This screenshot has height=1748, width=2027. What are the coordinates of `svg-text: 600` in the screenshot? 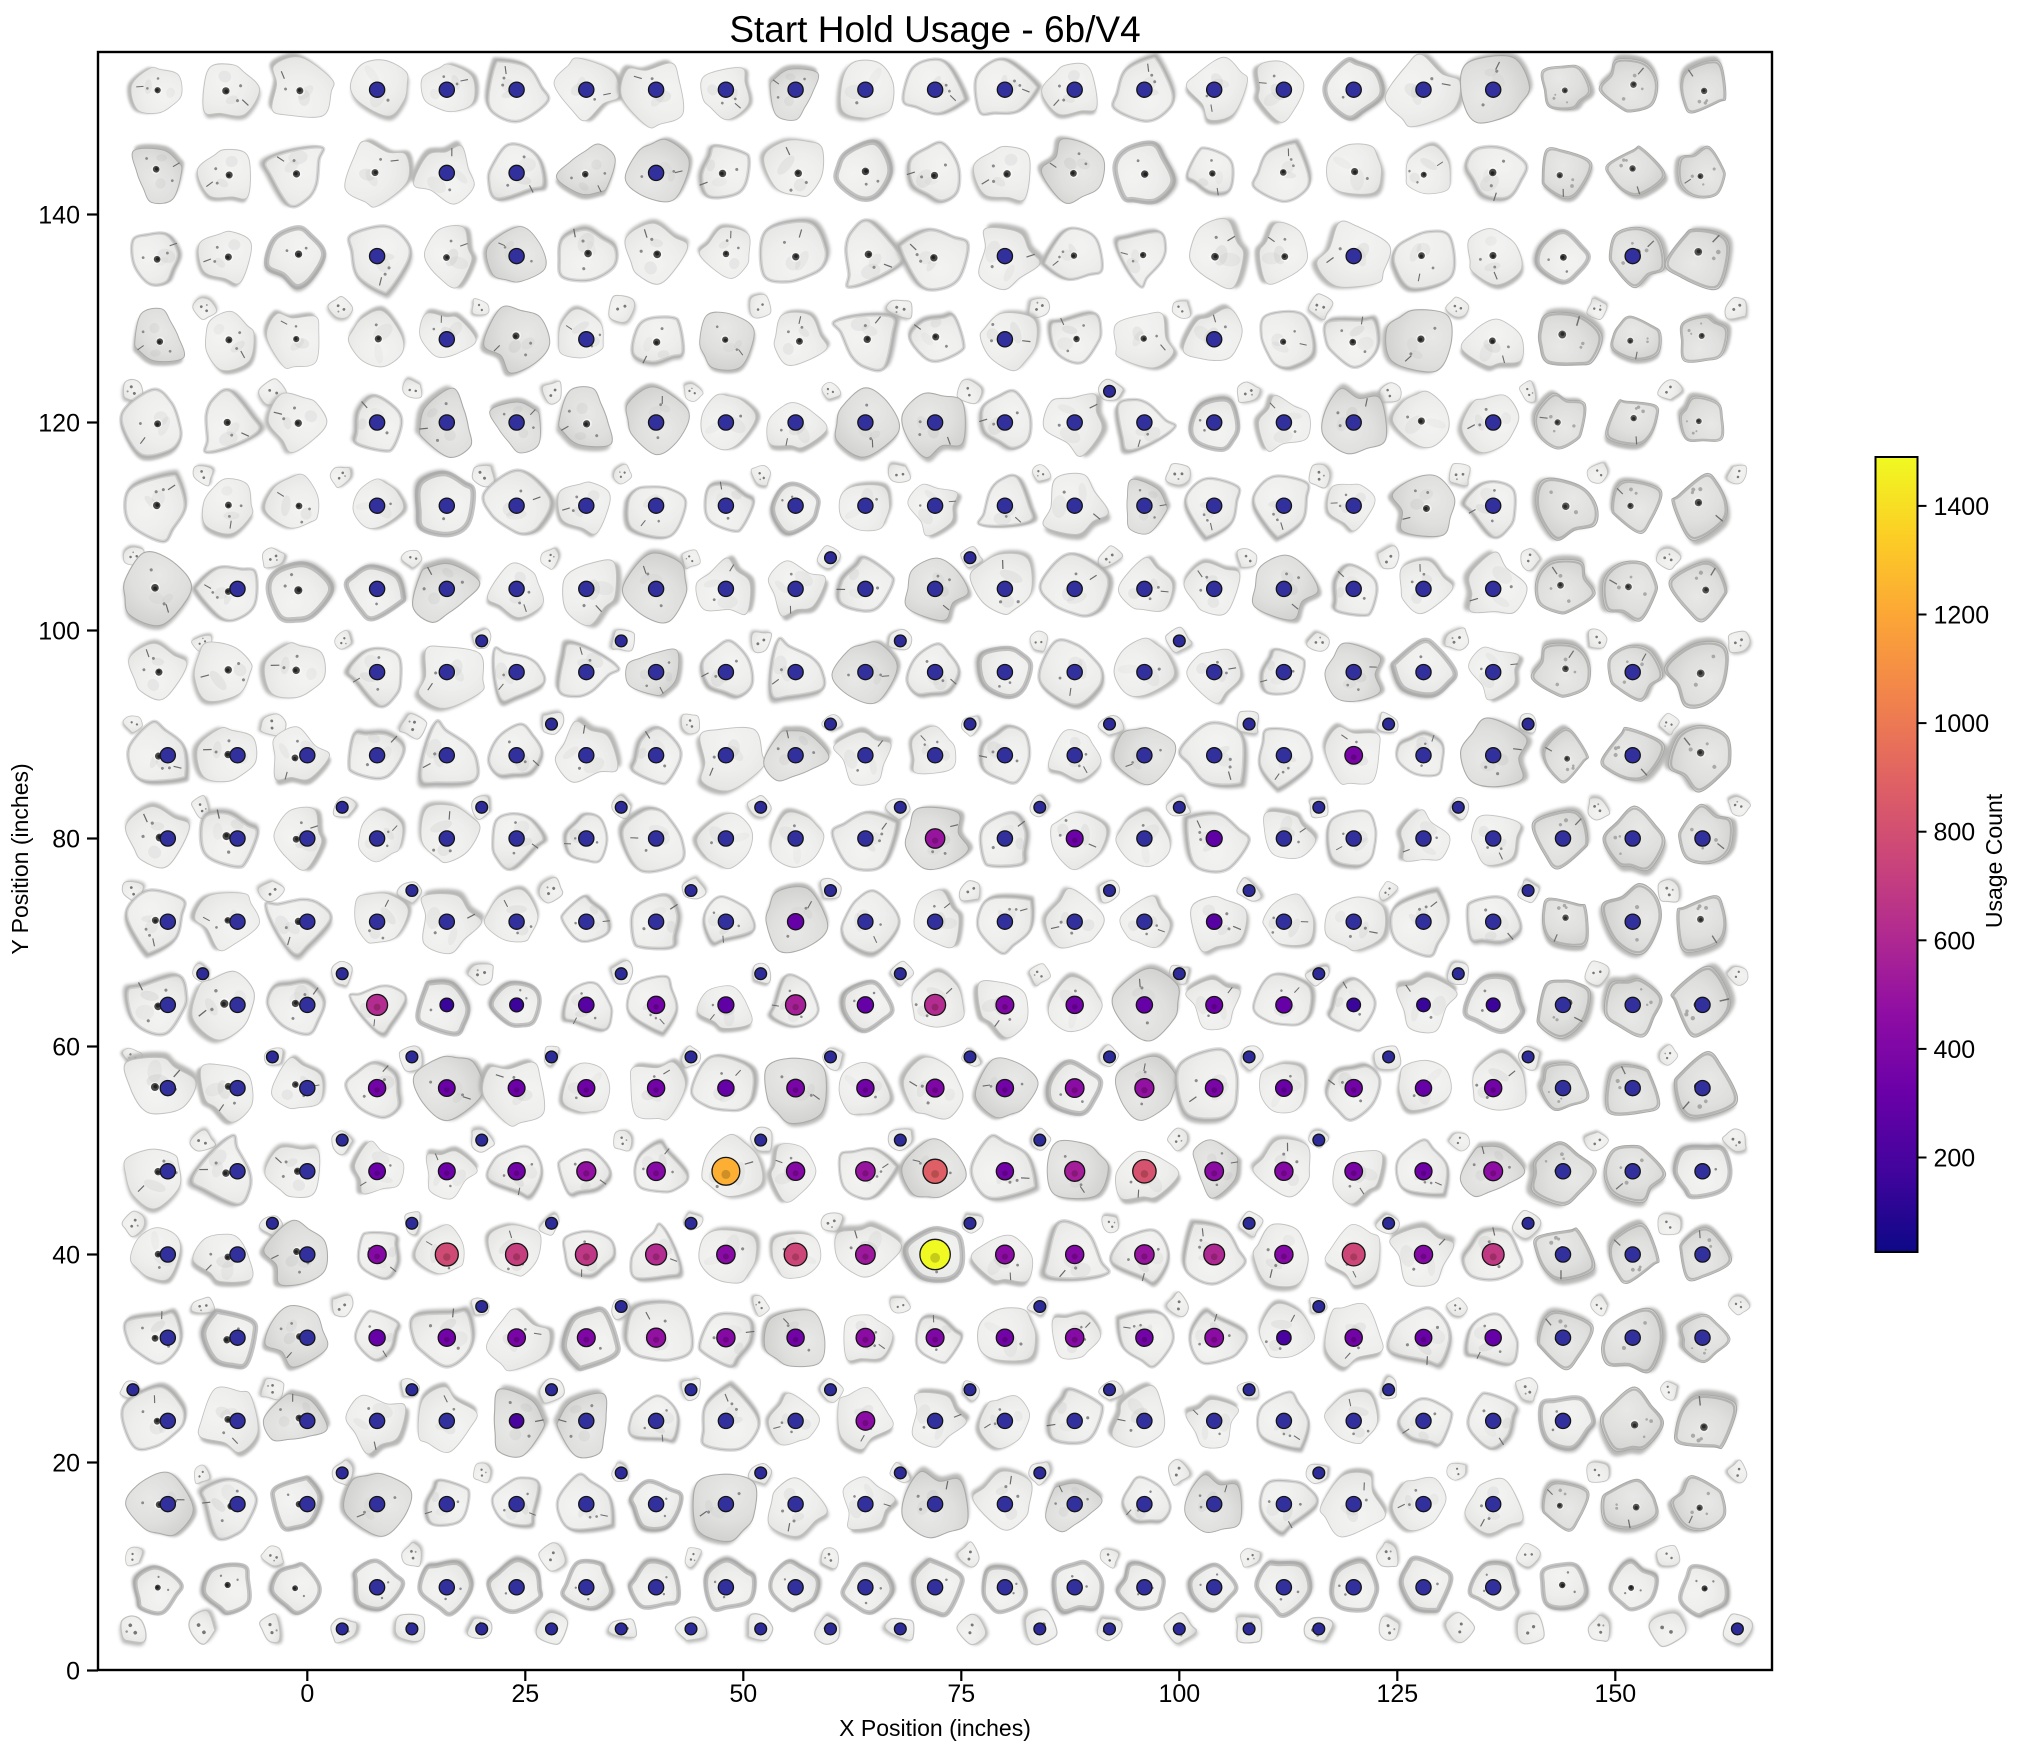 It's located at (1955, 941).